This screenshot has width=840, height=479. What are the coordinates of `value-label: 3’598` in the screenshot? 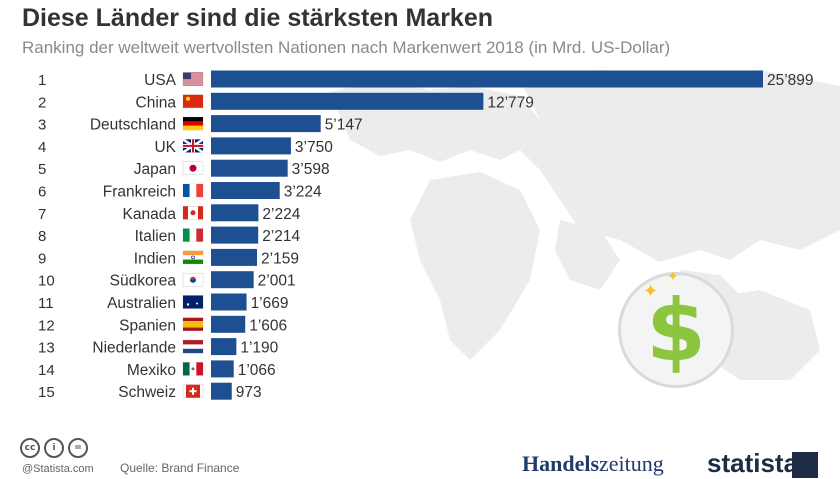 It's located at (311, 169).